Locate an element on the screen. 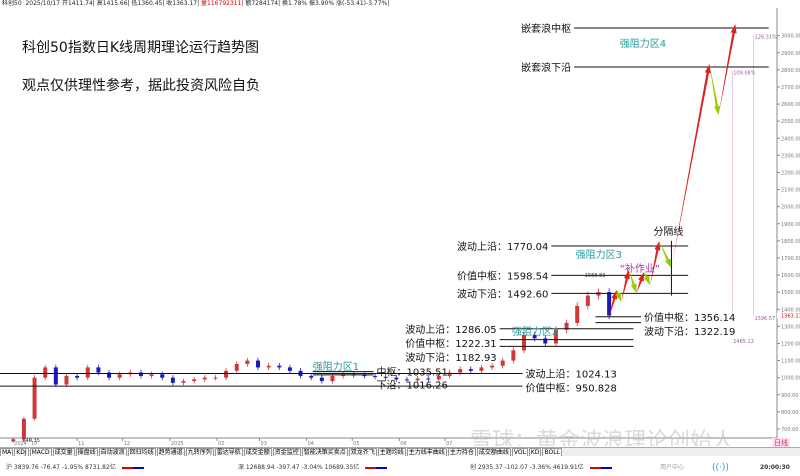  x-tick-label: 02 is located at coordinates (221, 443).